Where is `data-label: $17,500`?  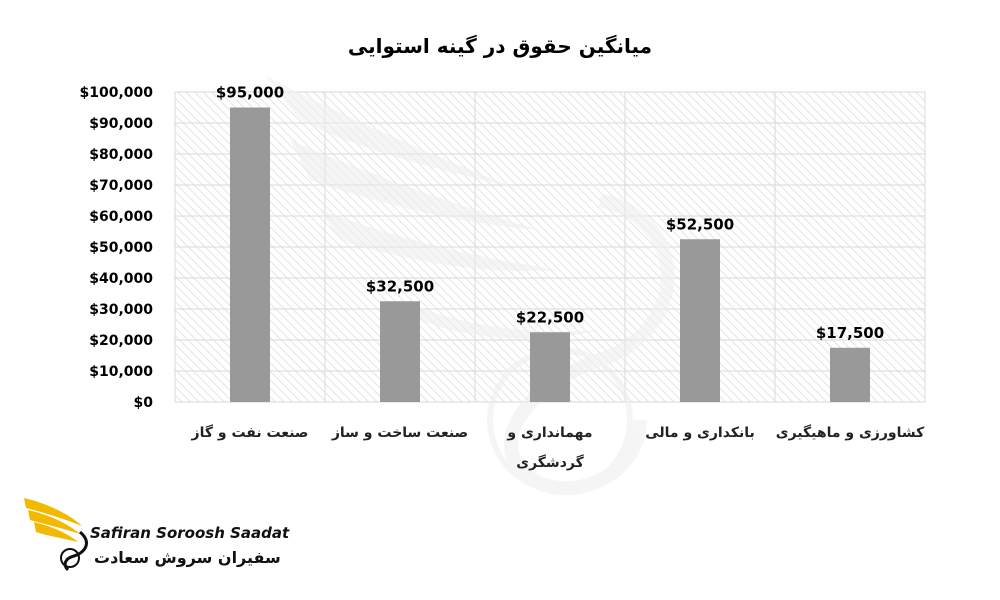
data-label: $17,500 is located at coordinates (850, 333).